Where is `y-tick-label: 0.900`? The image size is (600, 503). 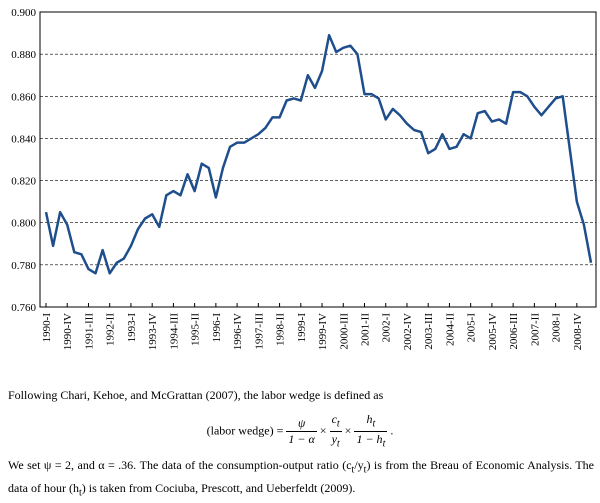 y-tick-label: 0.900 is located at coordinates (23, 13).